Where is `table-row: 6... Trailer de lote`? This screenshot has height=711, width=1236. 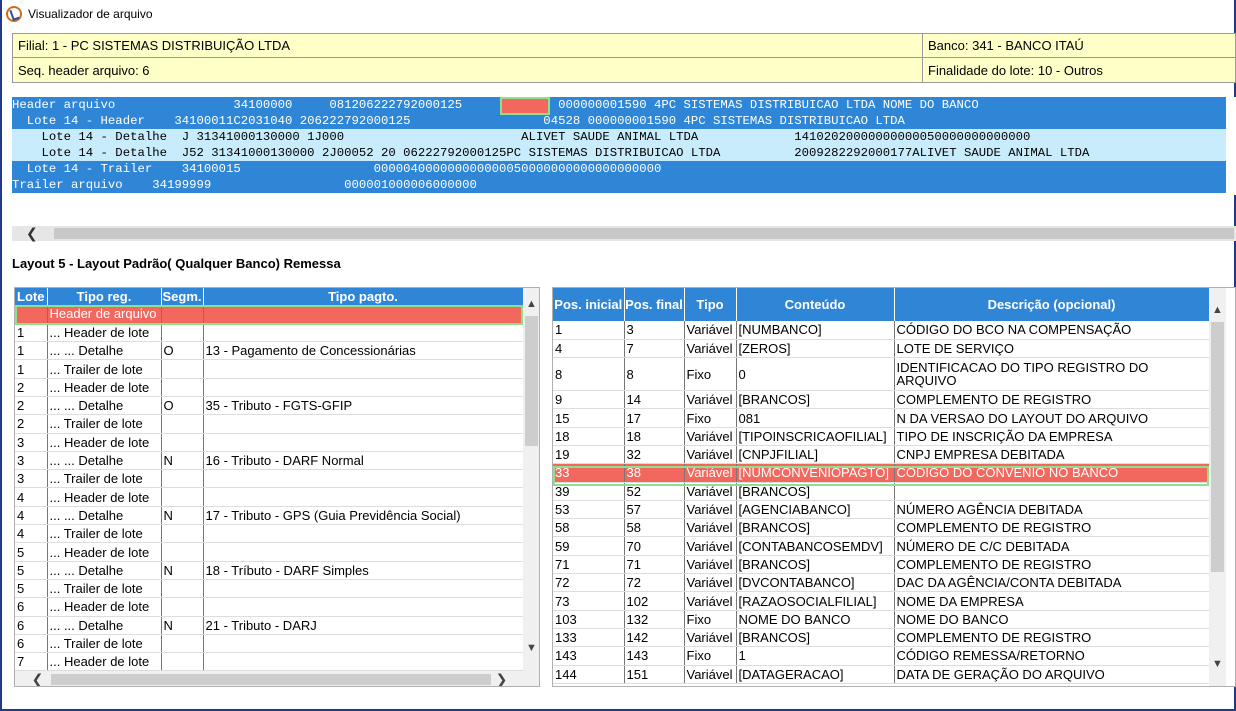
table-row: 6... Trailer de lote is located at coordinates (269, 644).